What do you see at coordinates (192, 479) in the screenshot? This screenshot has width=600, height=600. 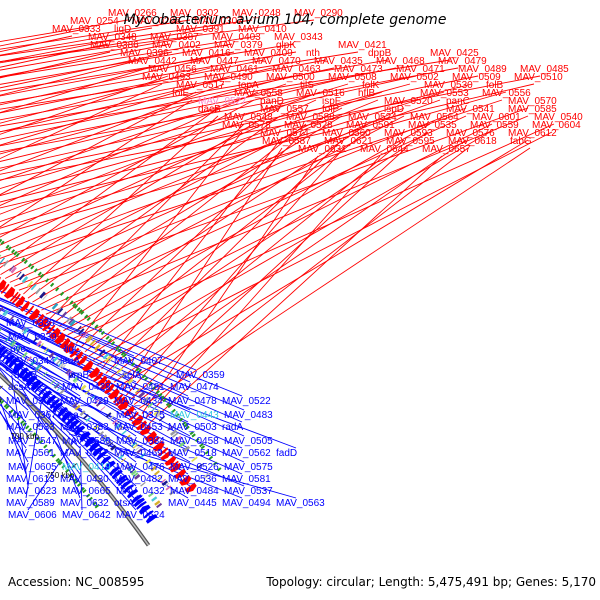 I see `reverse-gene-label: MAV_0536` at bounding box center [192, 479].